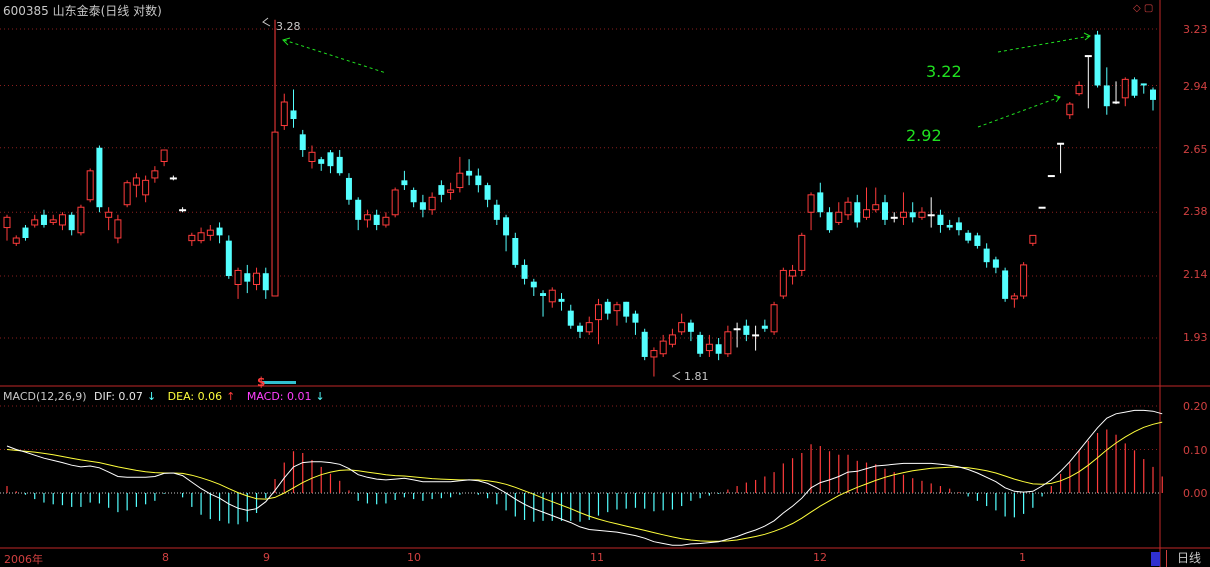 This screenshot has width=1210, height=567. I want to click on high-price-label: 3.28, so click(288, 26).